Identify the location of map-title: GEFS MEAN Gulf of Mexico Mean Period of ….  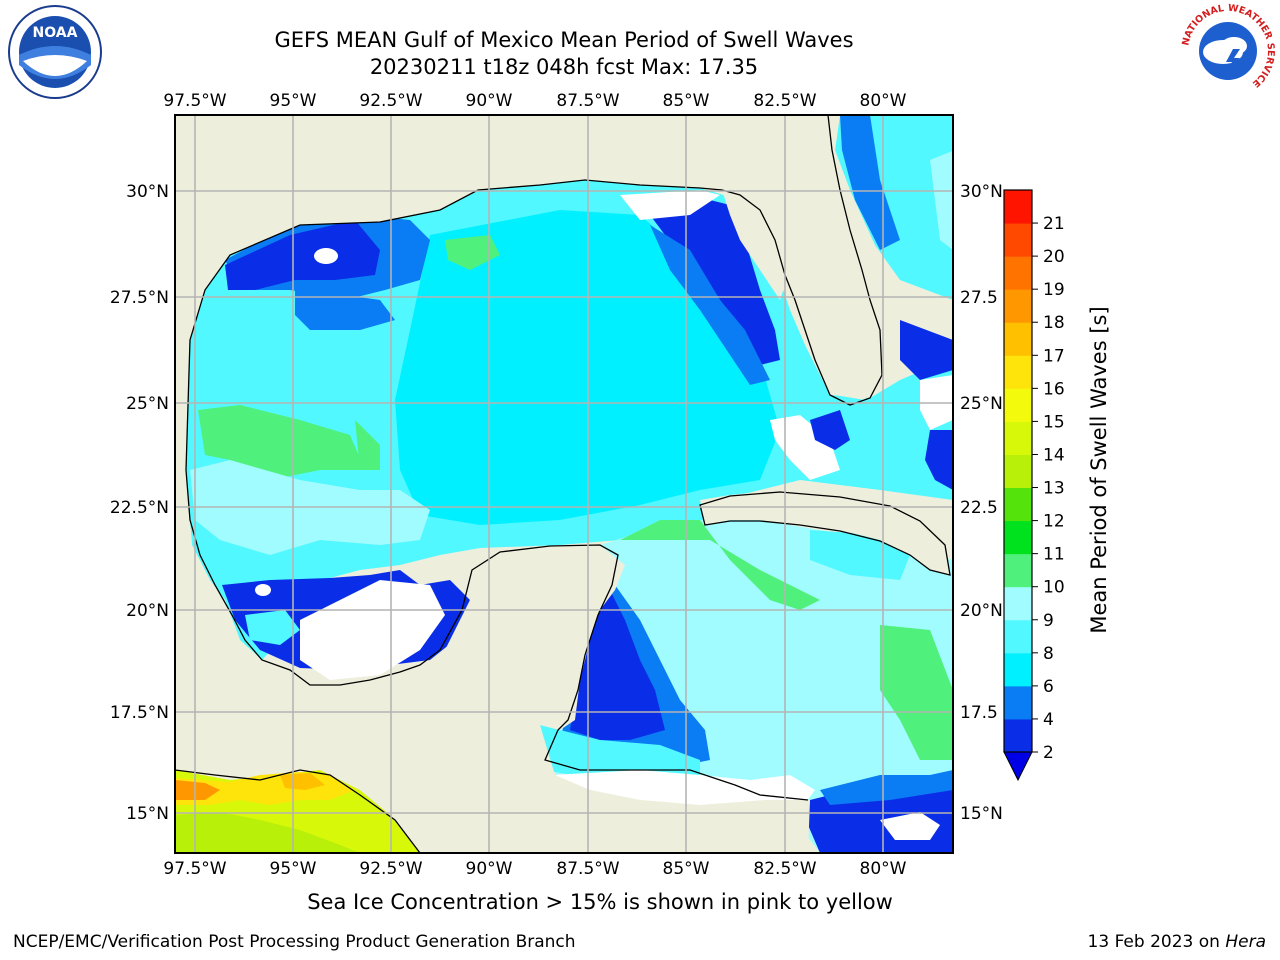
(564, 40).